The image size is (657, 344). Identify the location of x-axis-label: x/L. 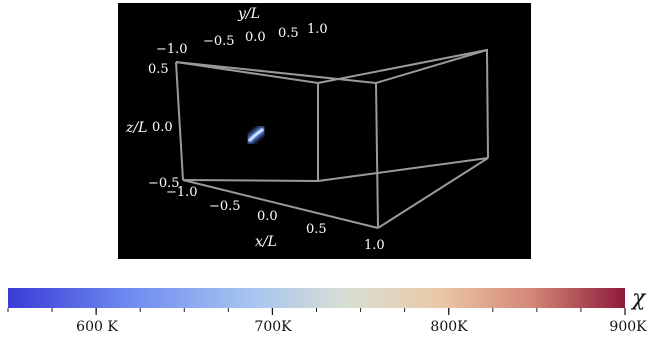
(266, 242).